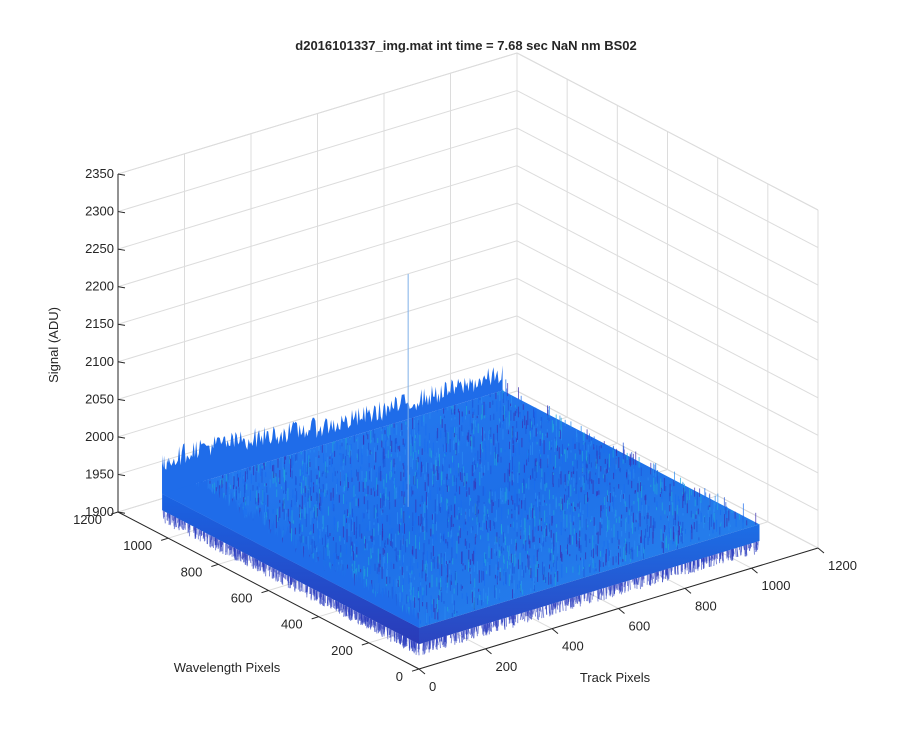  What do you see at coordinates (589, 584) in the screenshot?
I see `surface-side-right` at bounding box center [589, 584].